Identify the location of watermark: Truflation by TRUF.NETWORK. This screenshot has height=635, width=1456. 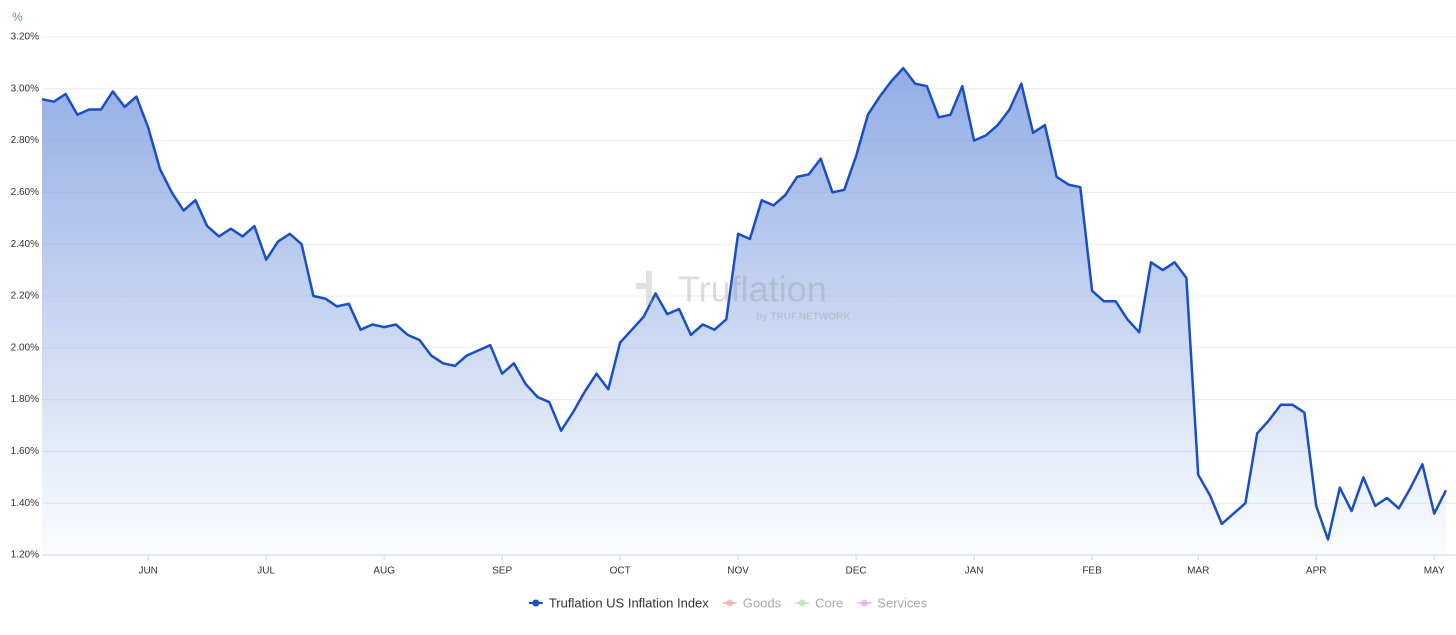
(743, 296).